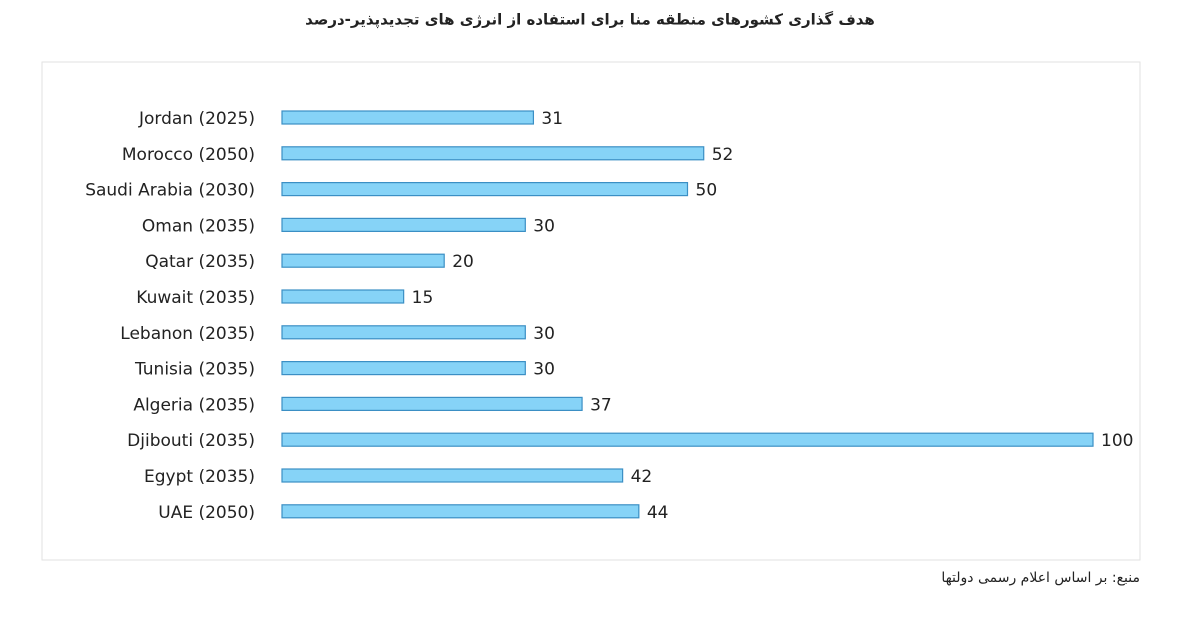  I want to click on category-label: UAE (2050), so click(206, 513).